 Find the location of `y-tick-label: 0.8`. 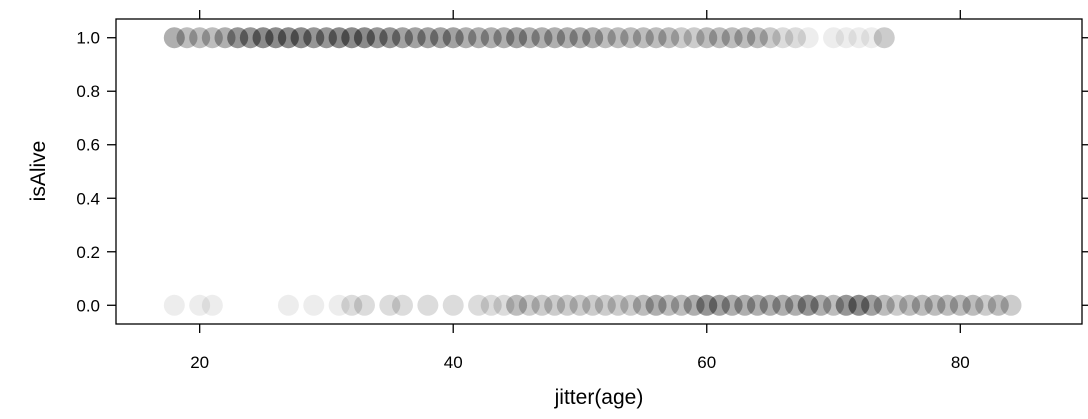

y-tick-label: 0.8 is located at coordinates (88, 91).